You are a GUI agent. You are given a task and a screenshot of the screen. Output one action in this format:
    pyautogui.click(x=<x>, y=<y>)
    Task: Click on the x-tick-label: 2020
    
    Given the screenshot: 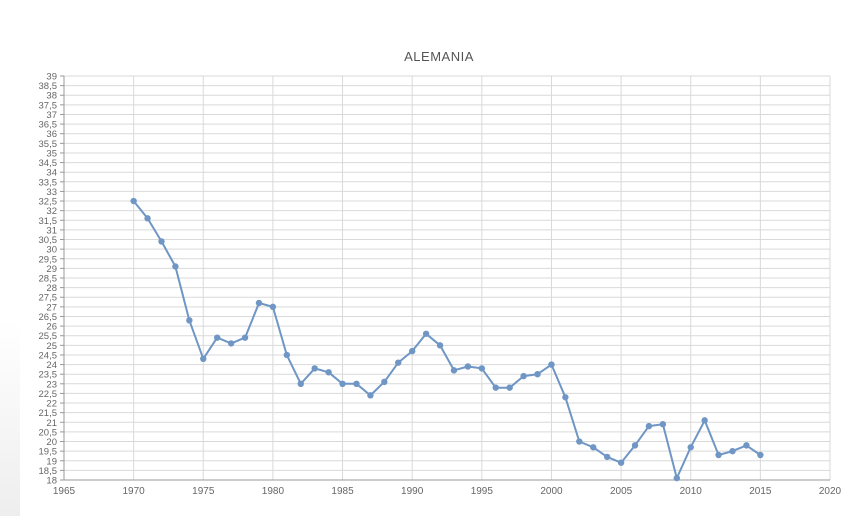 What is the action you would take?
    pyautogui.click(x=830, y=491)
    